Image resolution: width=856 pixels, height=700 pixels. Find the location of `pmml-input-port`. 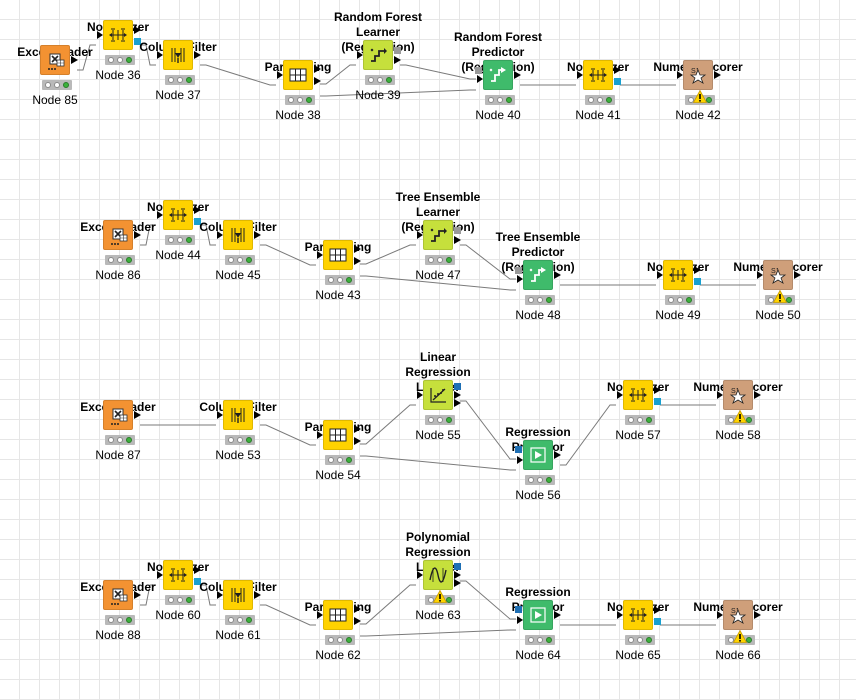

pmml-input-port is located at coordinates (518, 449).